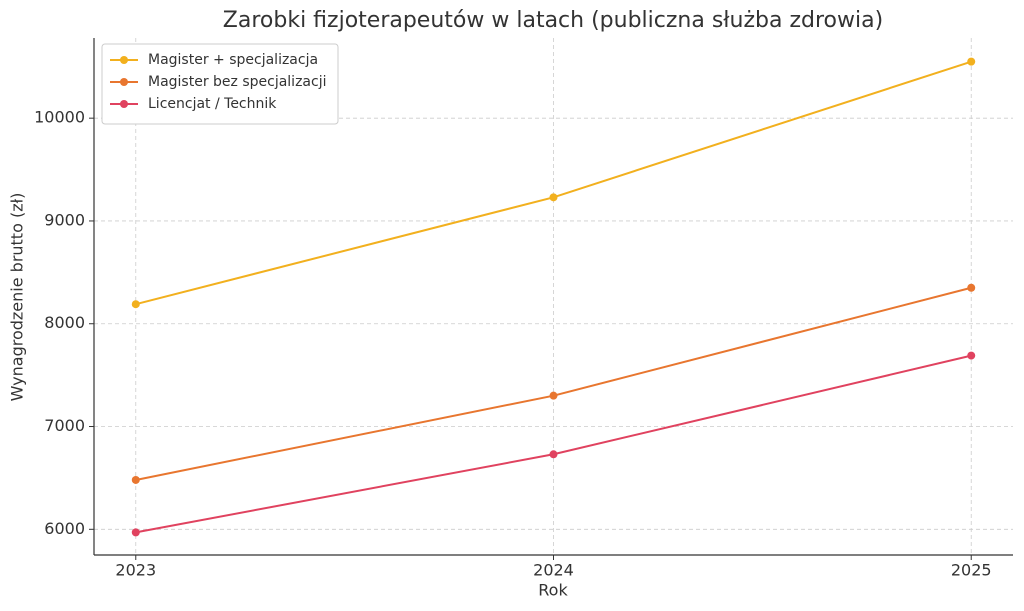 Image resolution: width=1024 pixels, height=611 pixels. Describe the element at coordinates (17, 297) in the screenshot. I see `y-axis-label: Wynagrodzenie brutto (zł)` at that location.